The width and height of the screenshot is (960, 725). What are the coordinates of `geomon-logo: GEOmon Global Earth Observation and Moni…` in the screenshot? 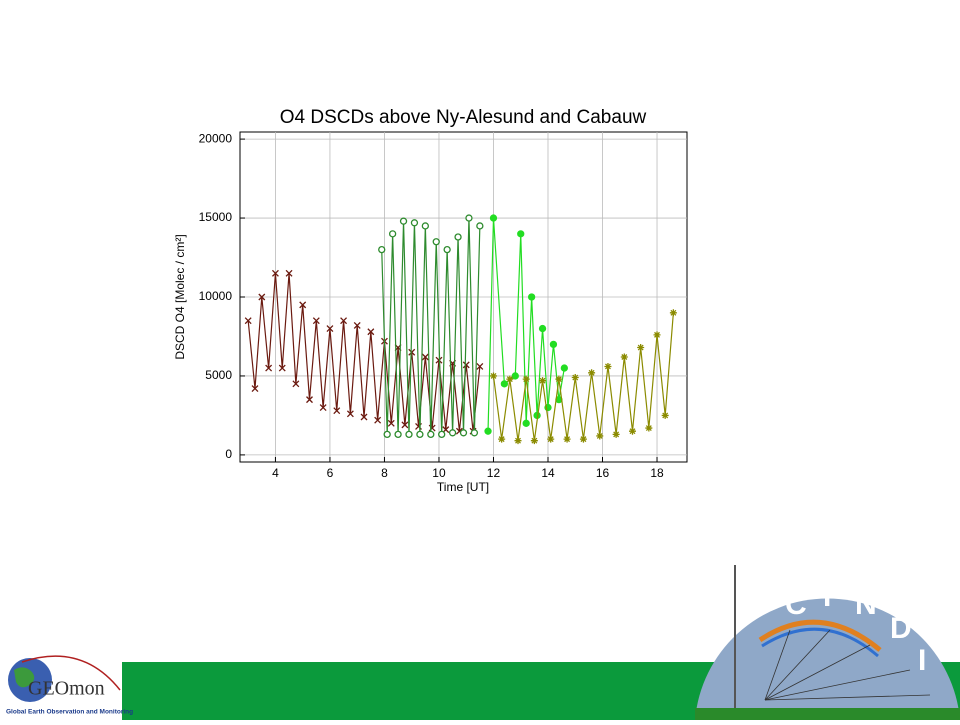 It's located at (69, 685).